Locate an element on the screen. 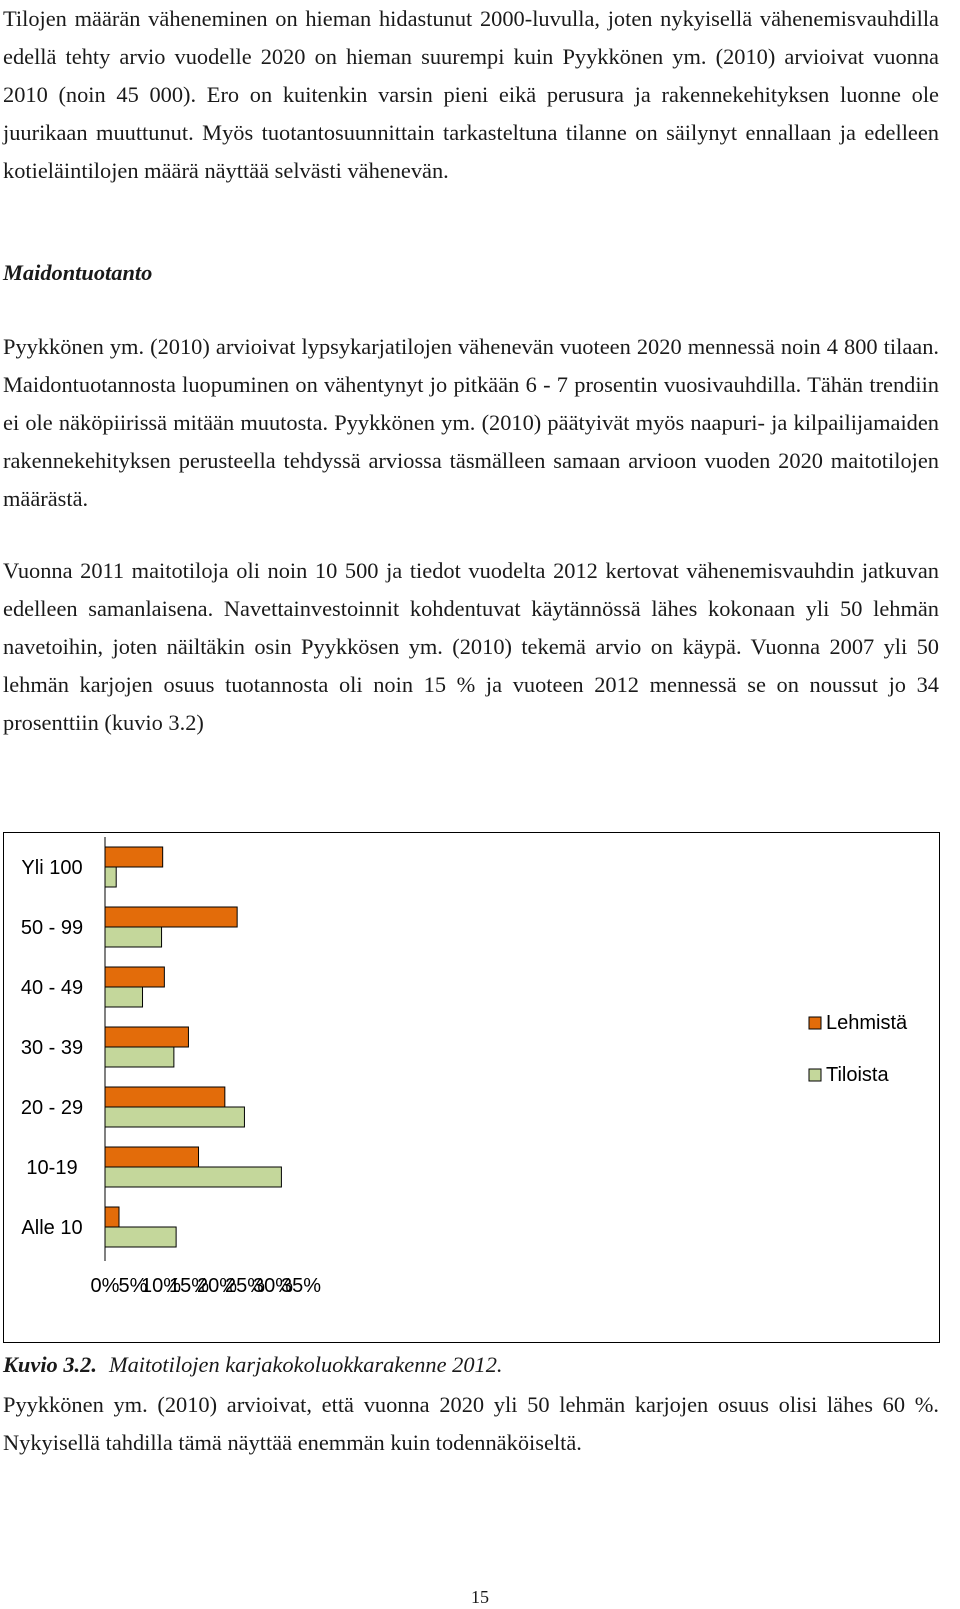 The image size is (960, 1609). x-tick-label: 15% is located at coordinates (189, 1286).